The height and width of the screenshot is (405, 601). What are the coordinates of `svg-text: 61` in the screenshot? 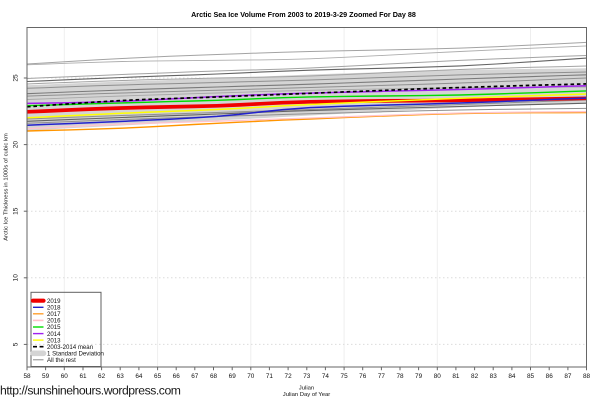 It's located at (83, 376).